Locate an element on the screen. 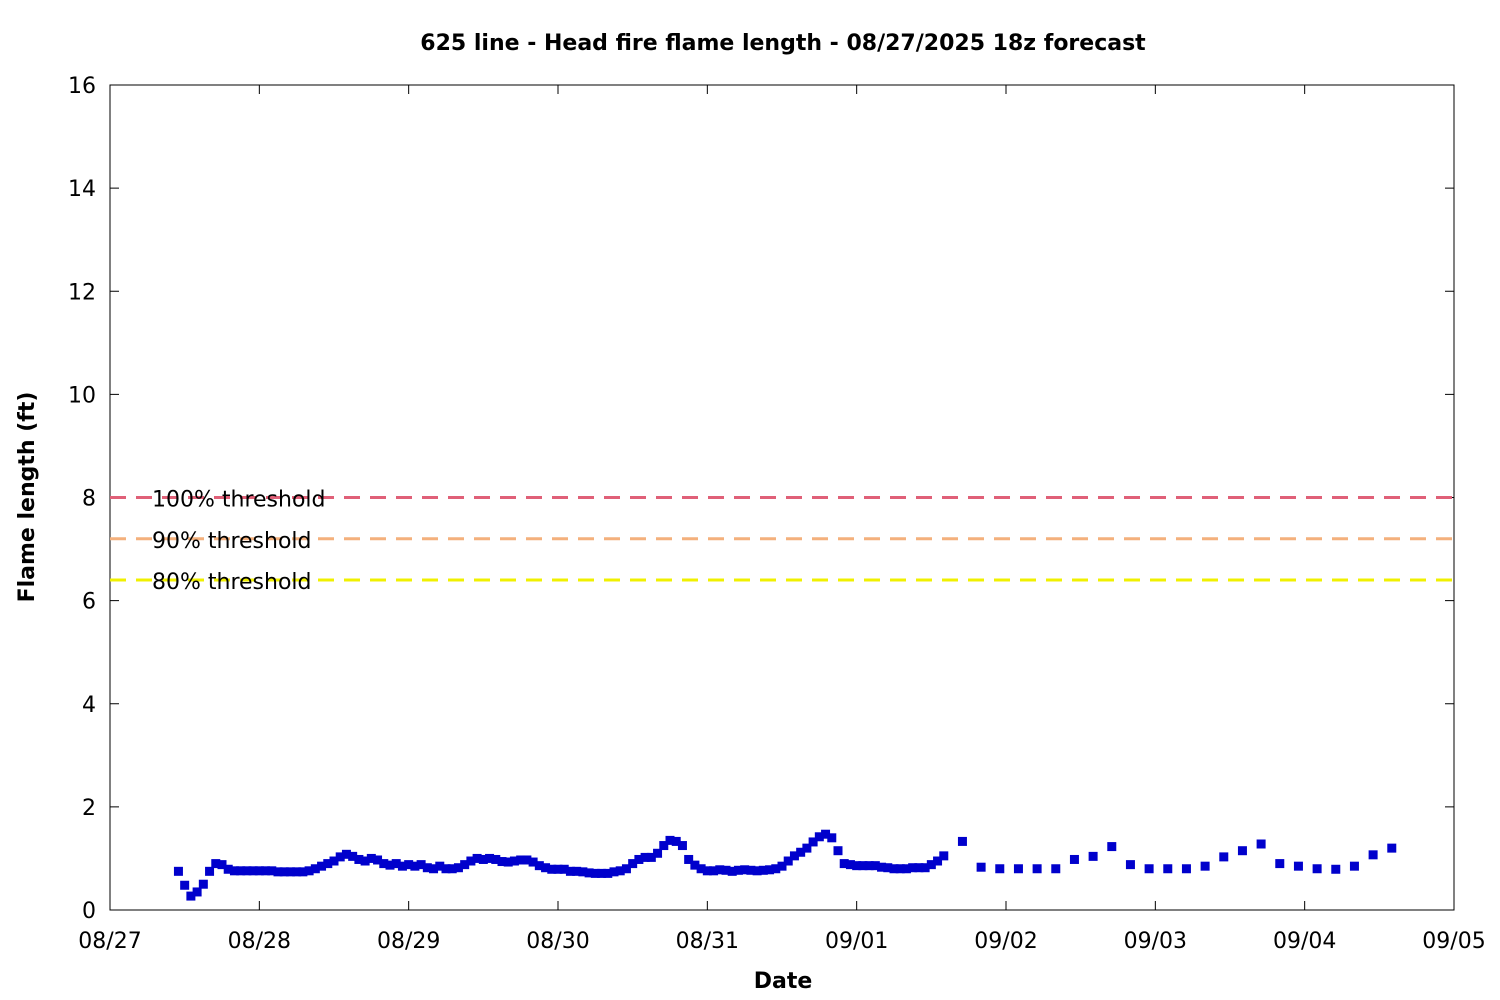 The width and height of the screenshot is (1500, 1000). x-axis-label: Date is located at coordinates (783, 981).